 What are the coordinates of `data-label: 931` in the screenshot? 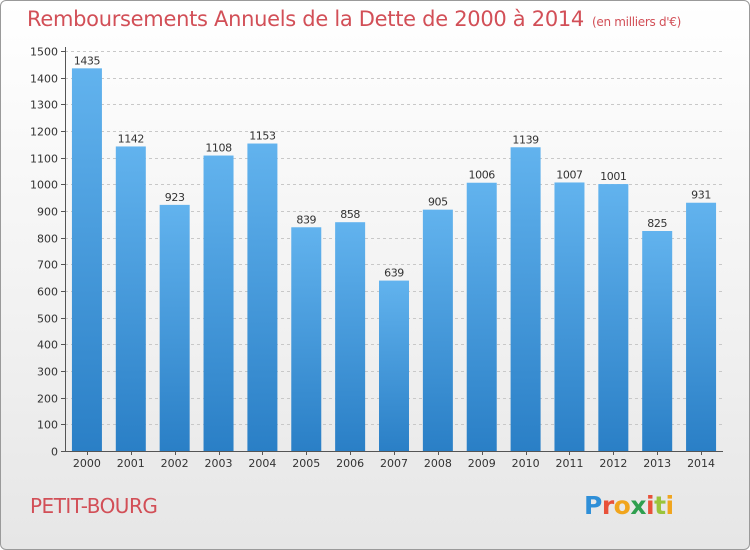 It's located at (701, 195).